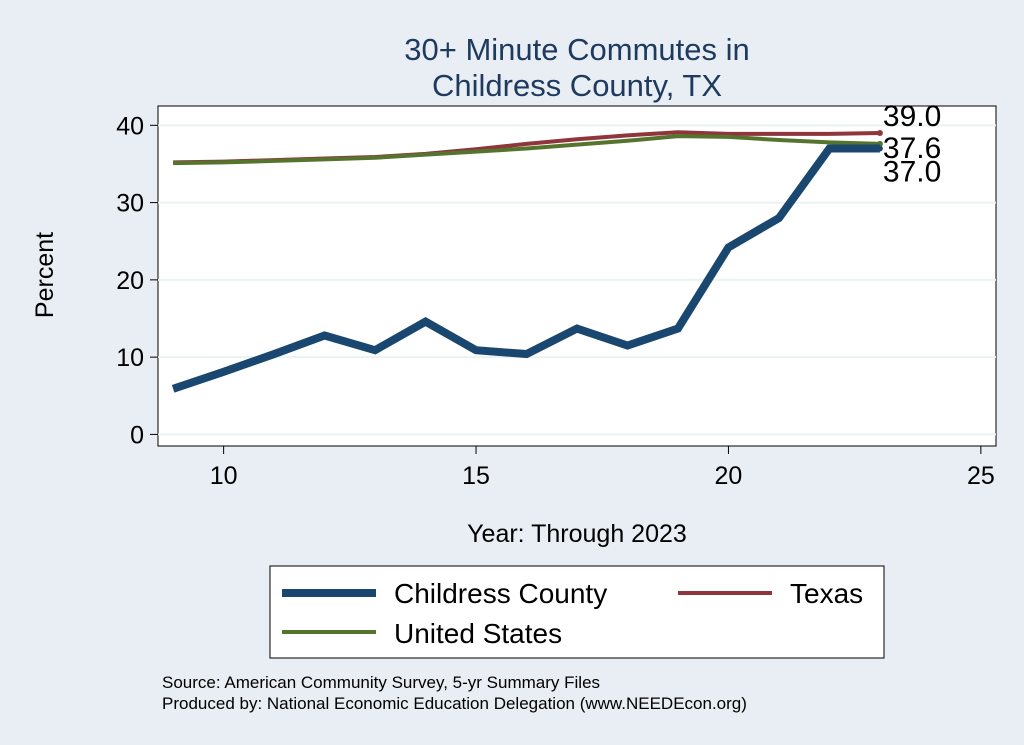 The height and width of the screenshot is (745, 1024). What do you see at coordinates (130, 281) in the screenshot?
I see `y-tick-label-20: 20` at bounding box center [130, 281].